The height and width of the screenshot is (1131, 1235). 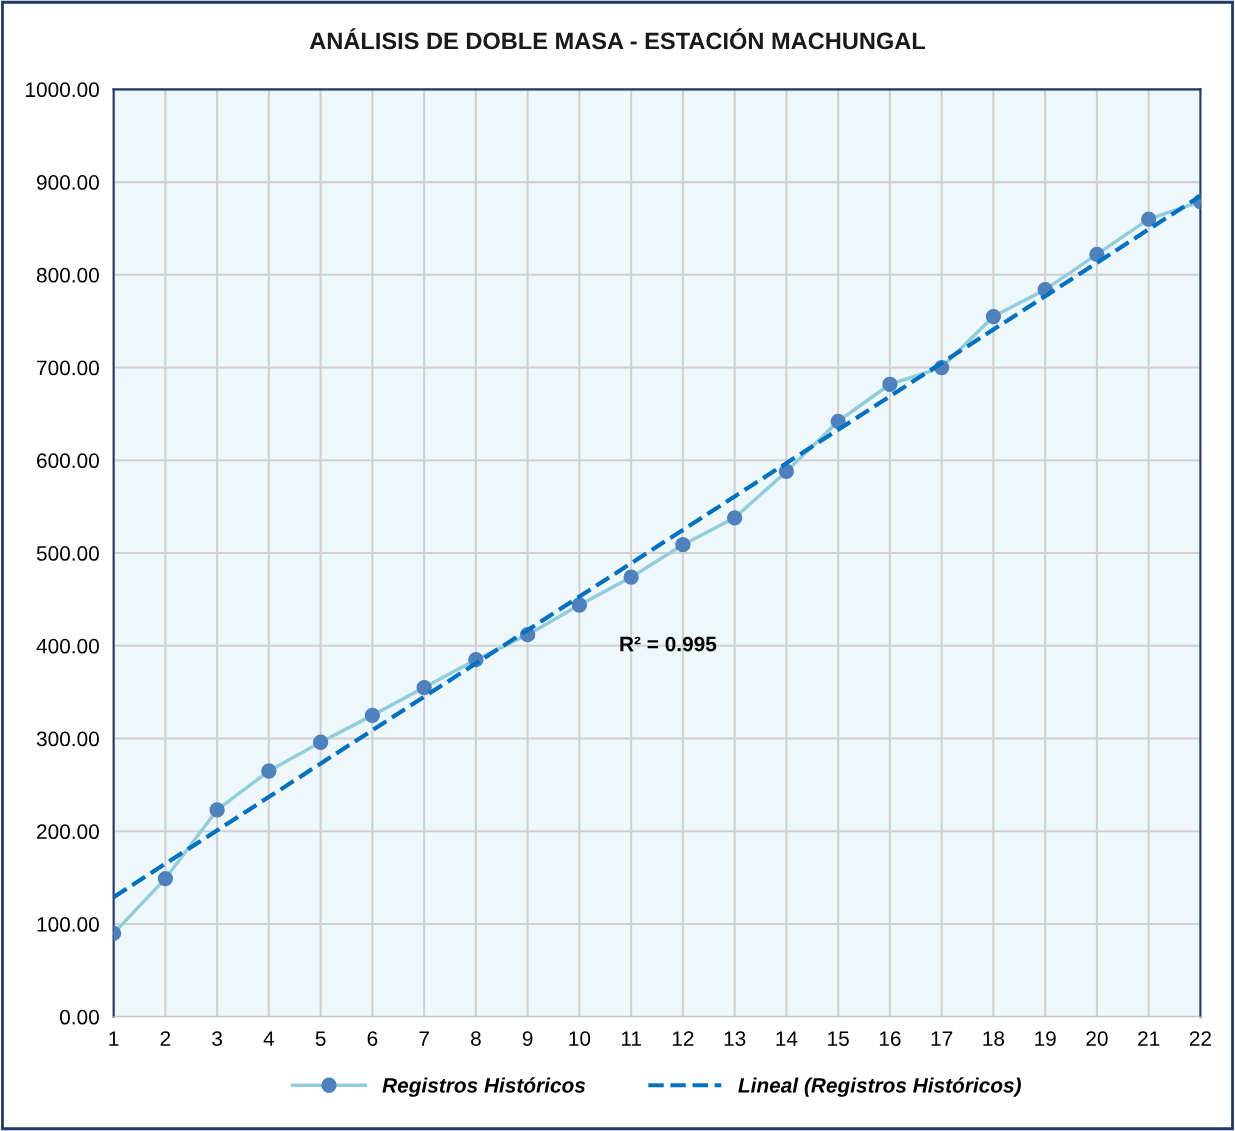 What do you see at coordinates (838, 1038) in the screenshot?
I see `x-tick-label: 15` at bounding box center [838, 1038].